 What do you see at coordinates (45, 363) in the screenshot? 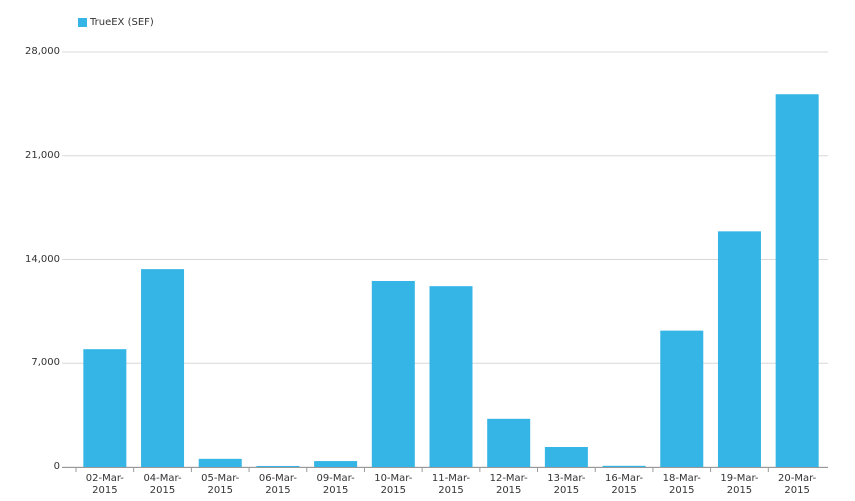
I see `y-tick-label: 7,000` at bounding box center [45, 363].